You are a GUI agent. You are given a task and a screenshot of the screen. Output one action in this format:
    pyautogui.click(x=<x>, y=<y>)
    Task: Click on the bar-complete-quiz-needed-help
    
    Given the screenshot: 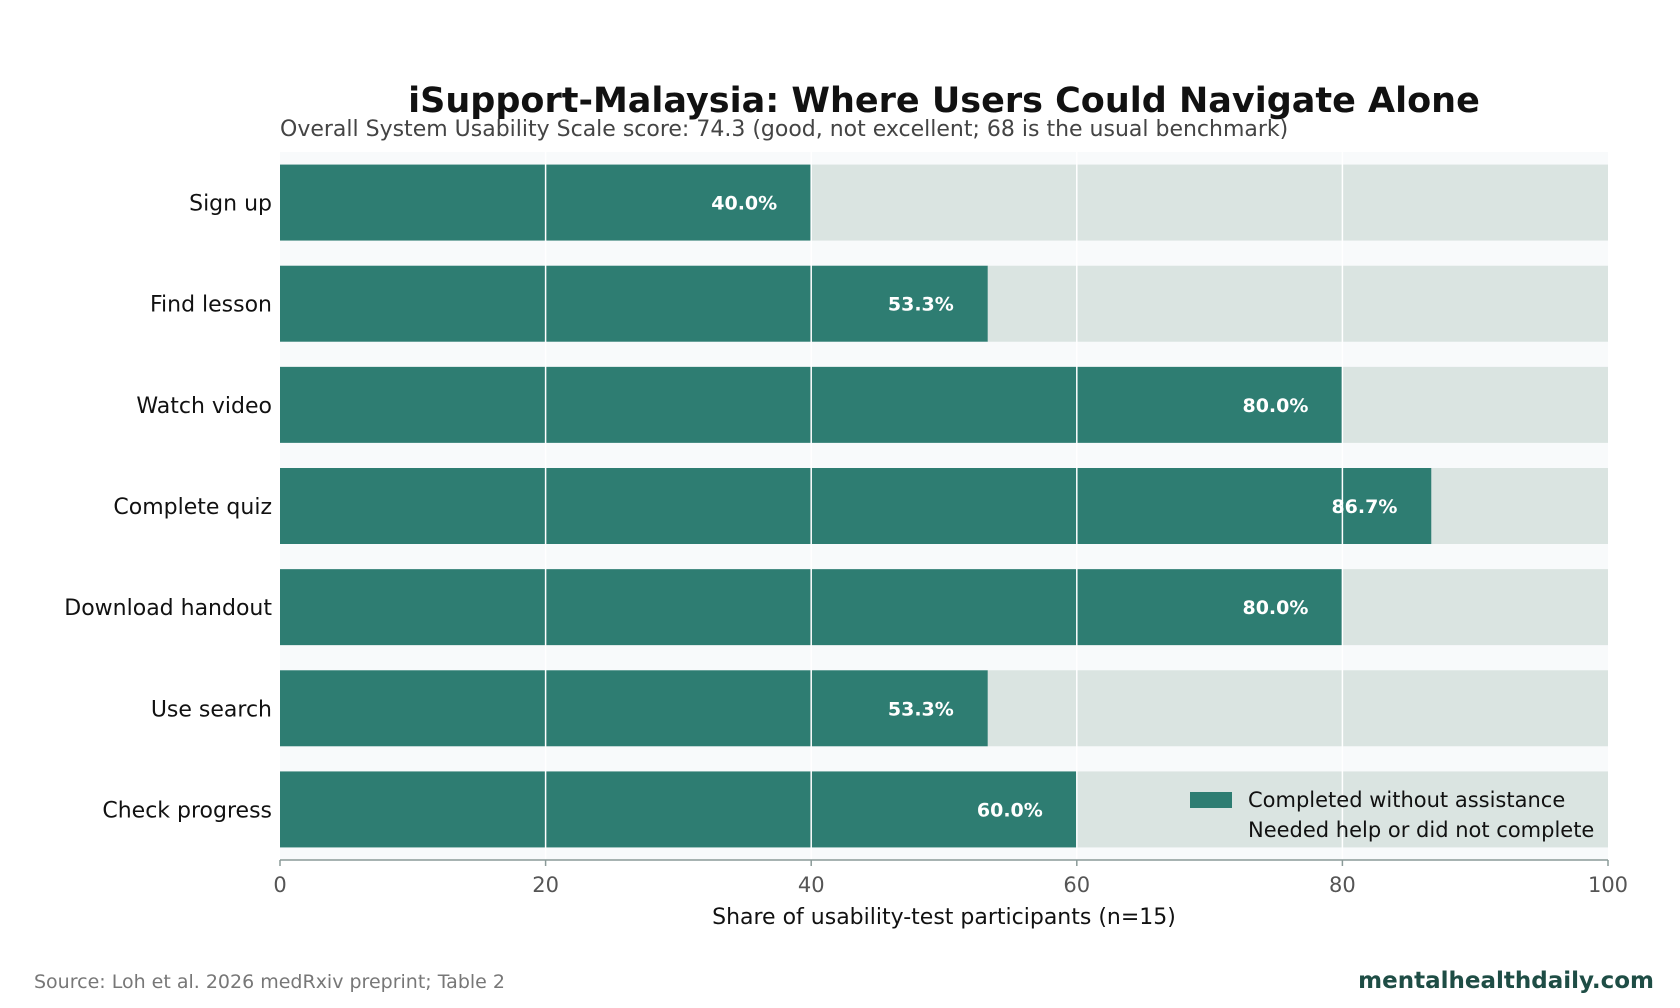 What is the action you would take?
    pyautogui.click(x=1519, y=506)
    